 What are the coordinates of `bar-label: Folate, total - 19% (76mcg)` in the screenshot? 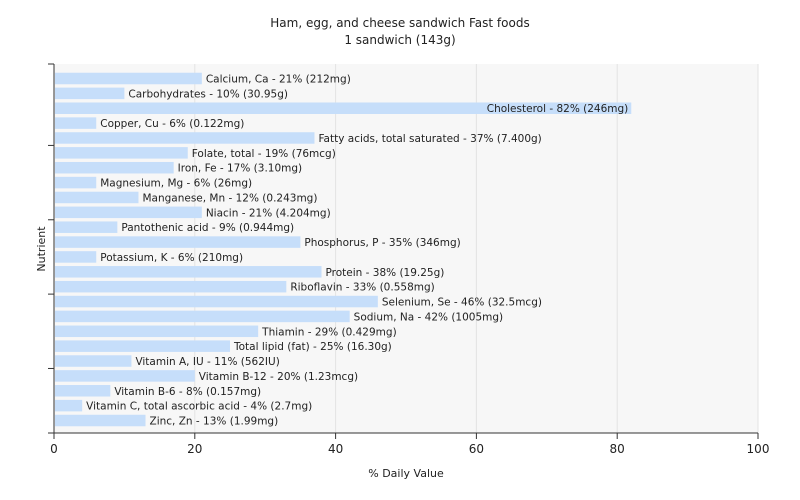 It's located at (264, 154).